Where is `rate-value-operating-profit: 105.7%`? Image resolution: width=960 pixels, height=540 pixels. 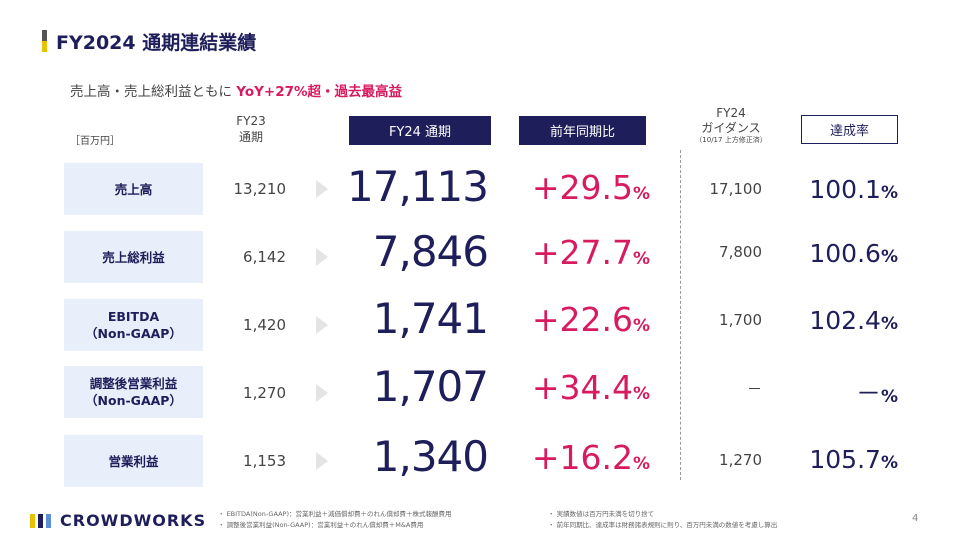
rate-value-operating-profit: 105.7% is located at coordinates (839, 459).